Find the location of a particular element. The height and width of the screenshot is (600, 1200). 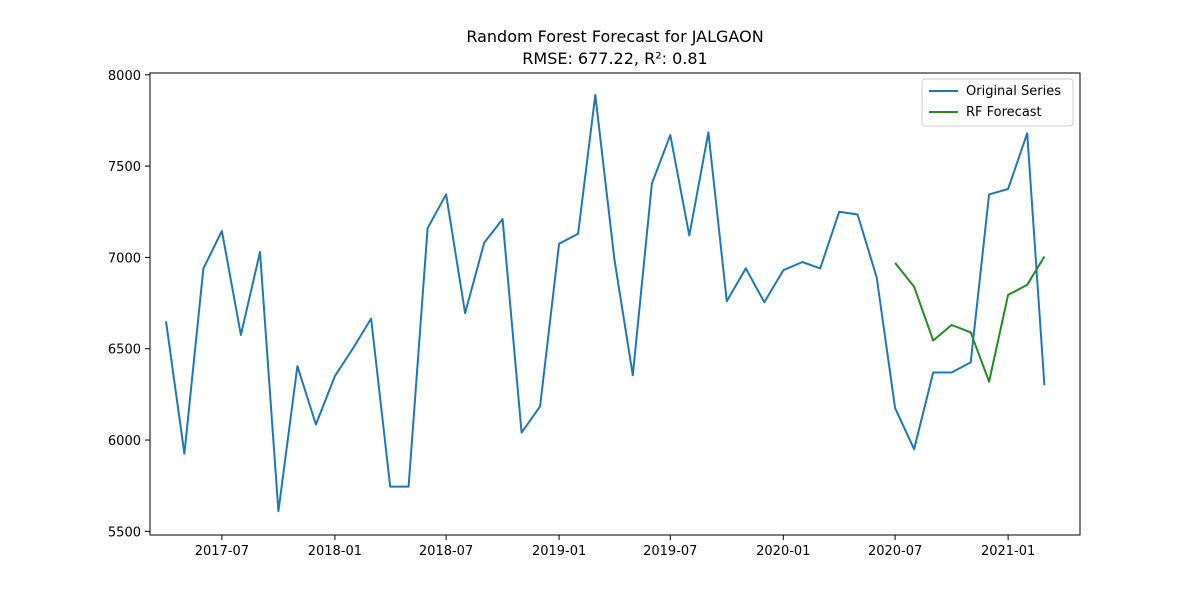

y-tick-label: 5500 is located at coordinates (124, 532).